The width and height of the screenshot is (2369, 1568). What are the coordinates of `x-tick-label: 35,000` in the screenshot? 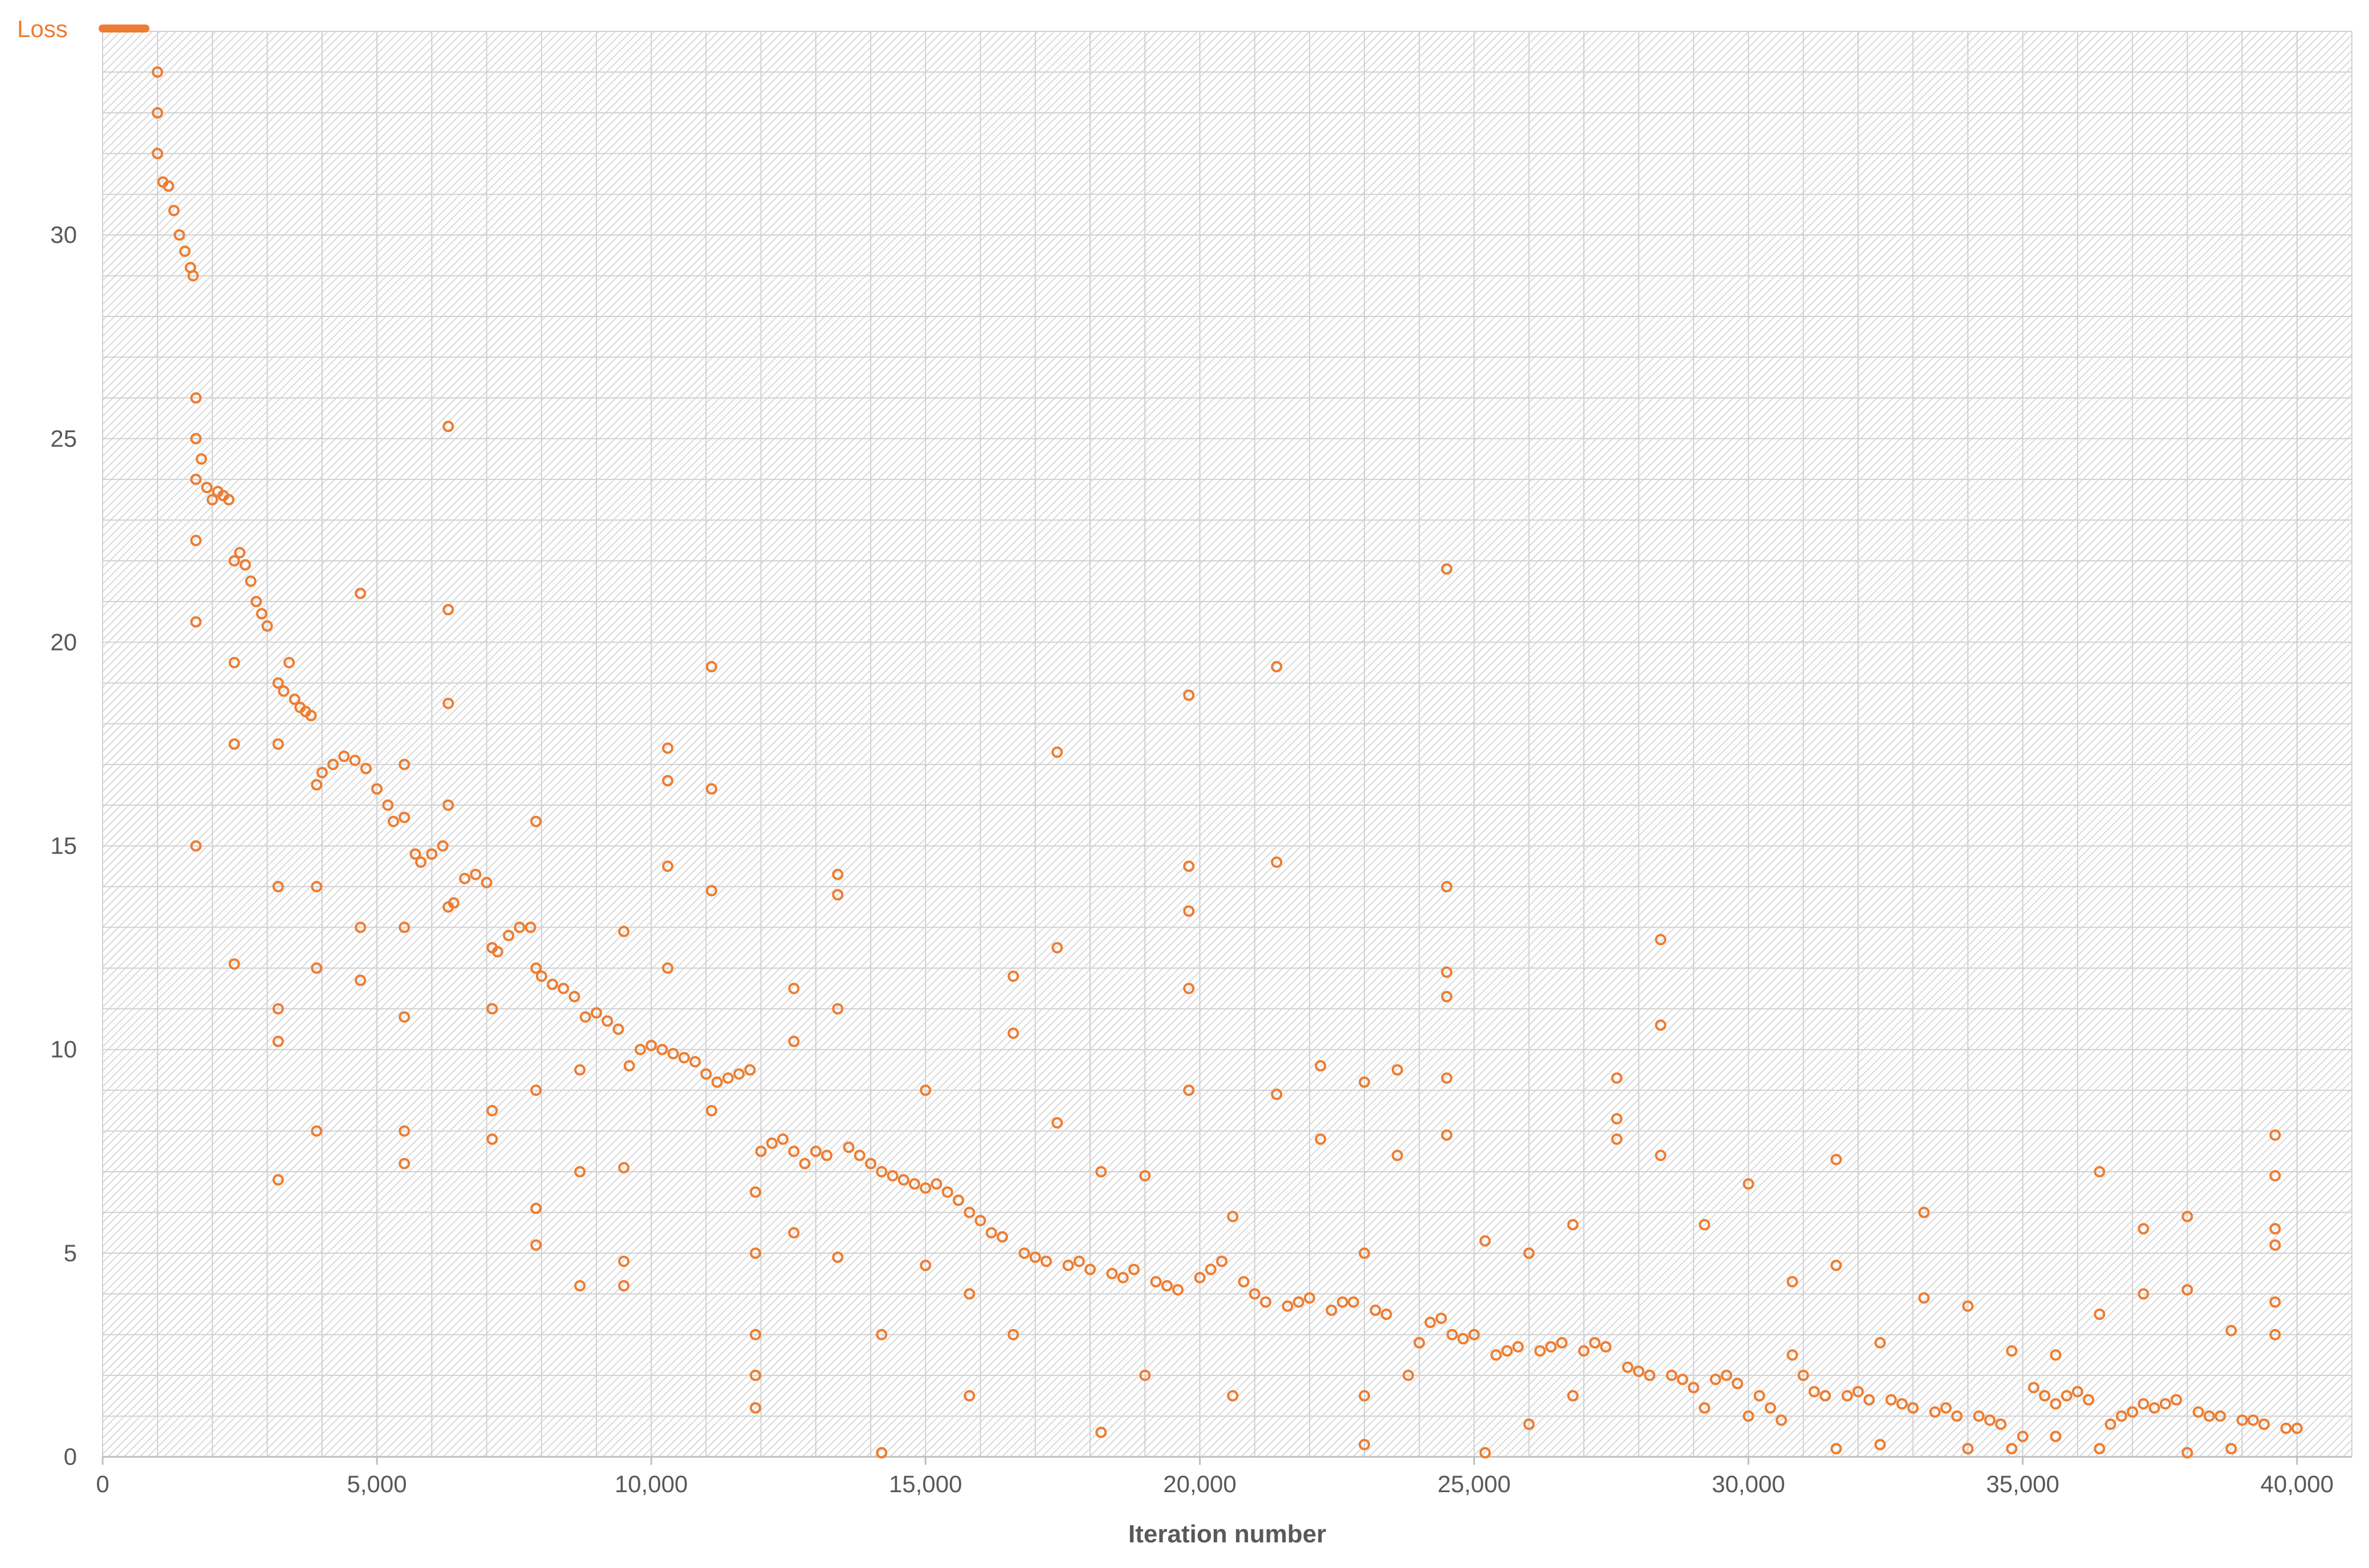 It's located at (2022, 1484).